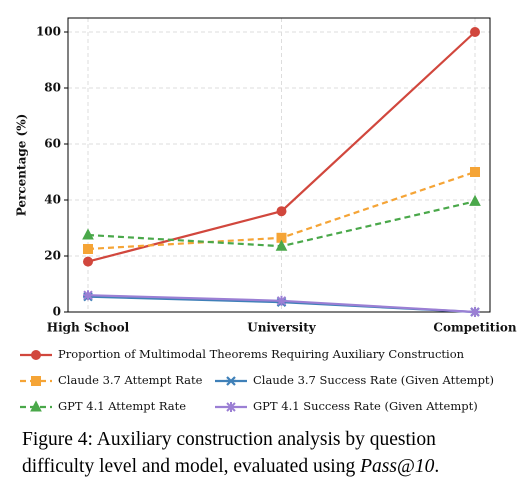 The height and width of the screenshot is (500, 521). Describe the element at coordinates (365, 406) in the screenshot. I see `legend-label: GPT 4.1 Success Rate (Given Attempt)` at that location.